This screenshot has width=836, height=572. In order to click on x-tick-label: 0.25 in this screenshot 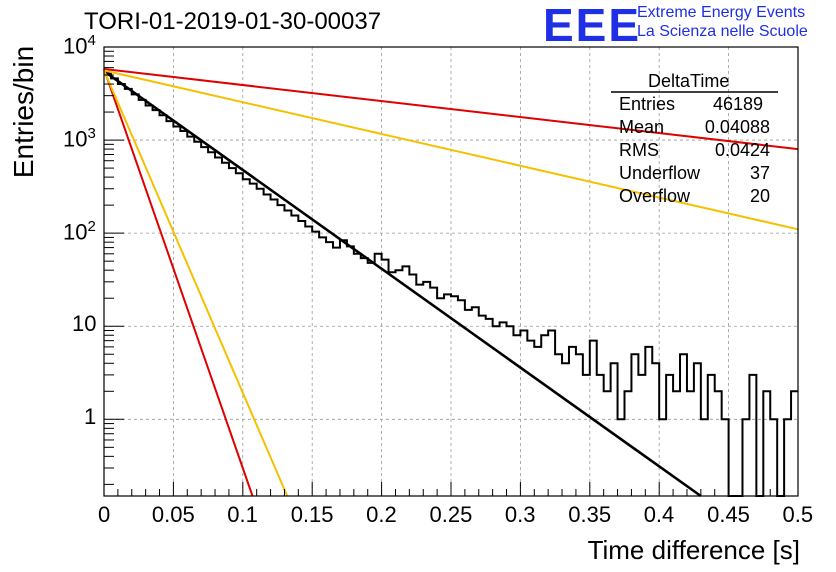, I will do `click(451, 514)`.